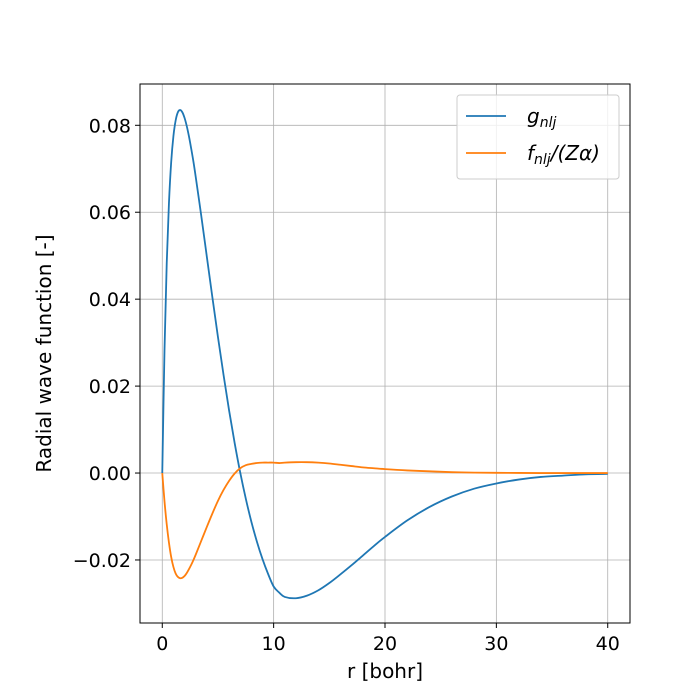 The height and width of the screenshot is (700, 700). Describe the element at coordinates (608, 644) in the screenshot. I see `x-tick-label: 40` at that location.